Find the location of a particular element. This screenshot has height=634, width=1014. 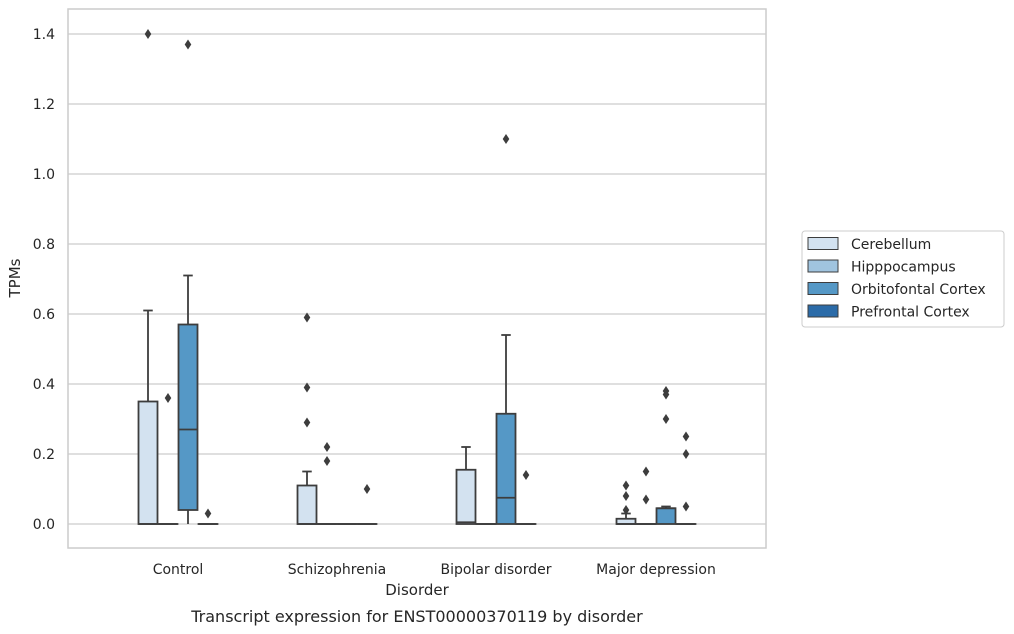

y-tick-label: 0.6 is located at coordinates (44, 315).